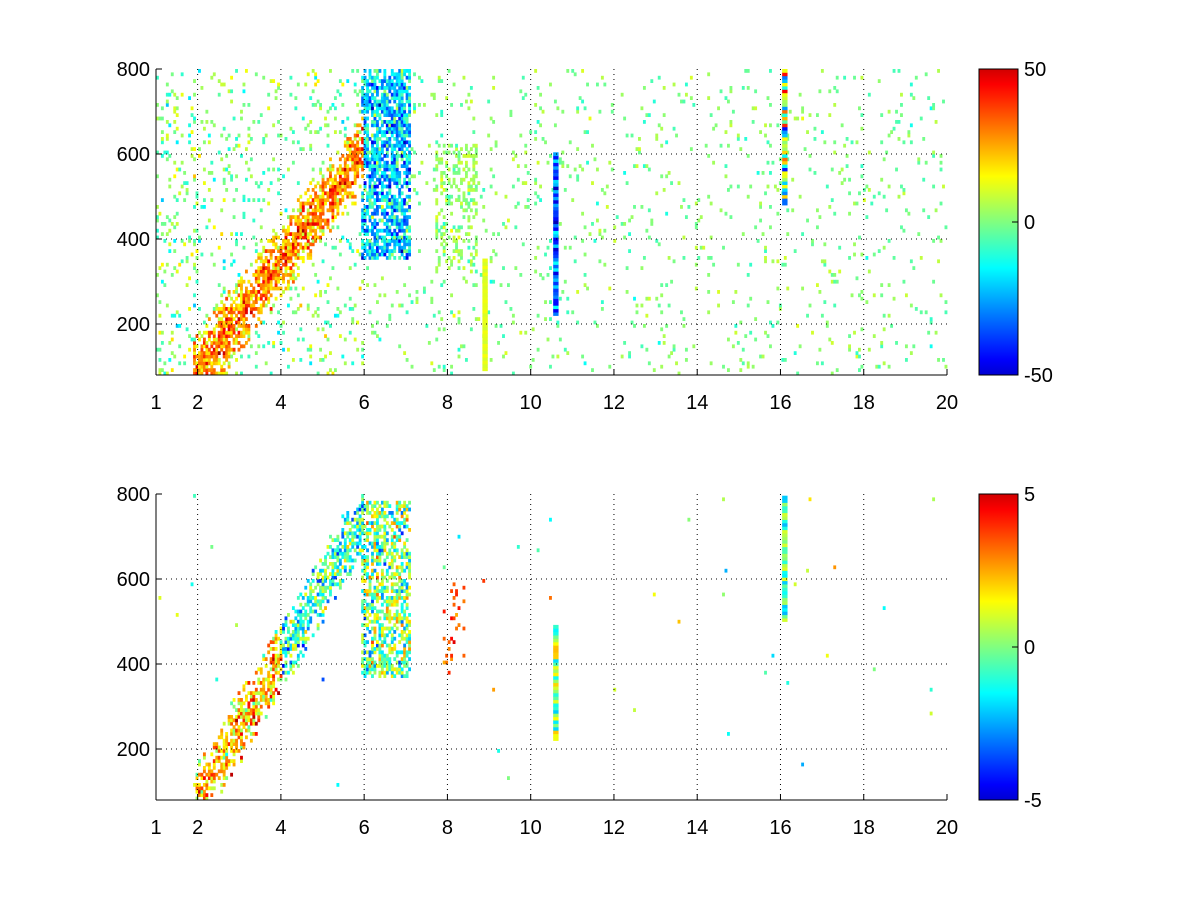  I want to click on x-tick-label: 20, so click(947, 403).